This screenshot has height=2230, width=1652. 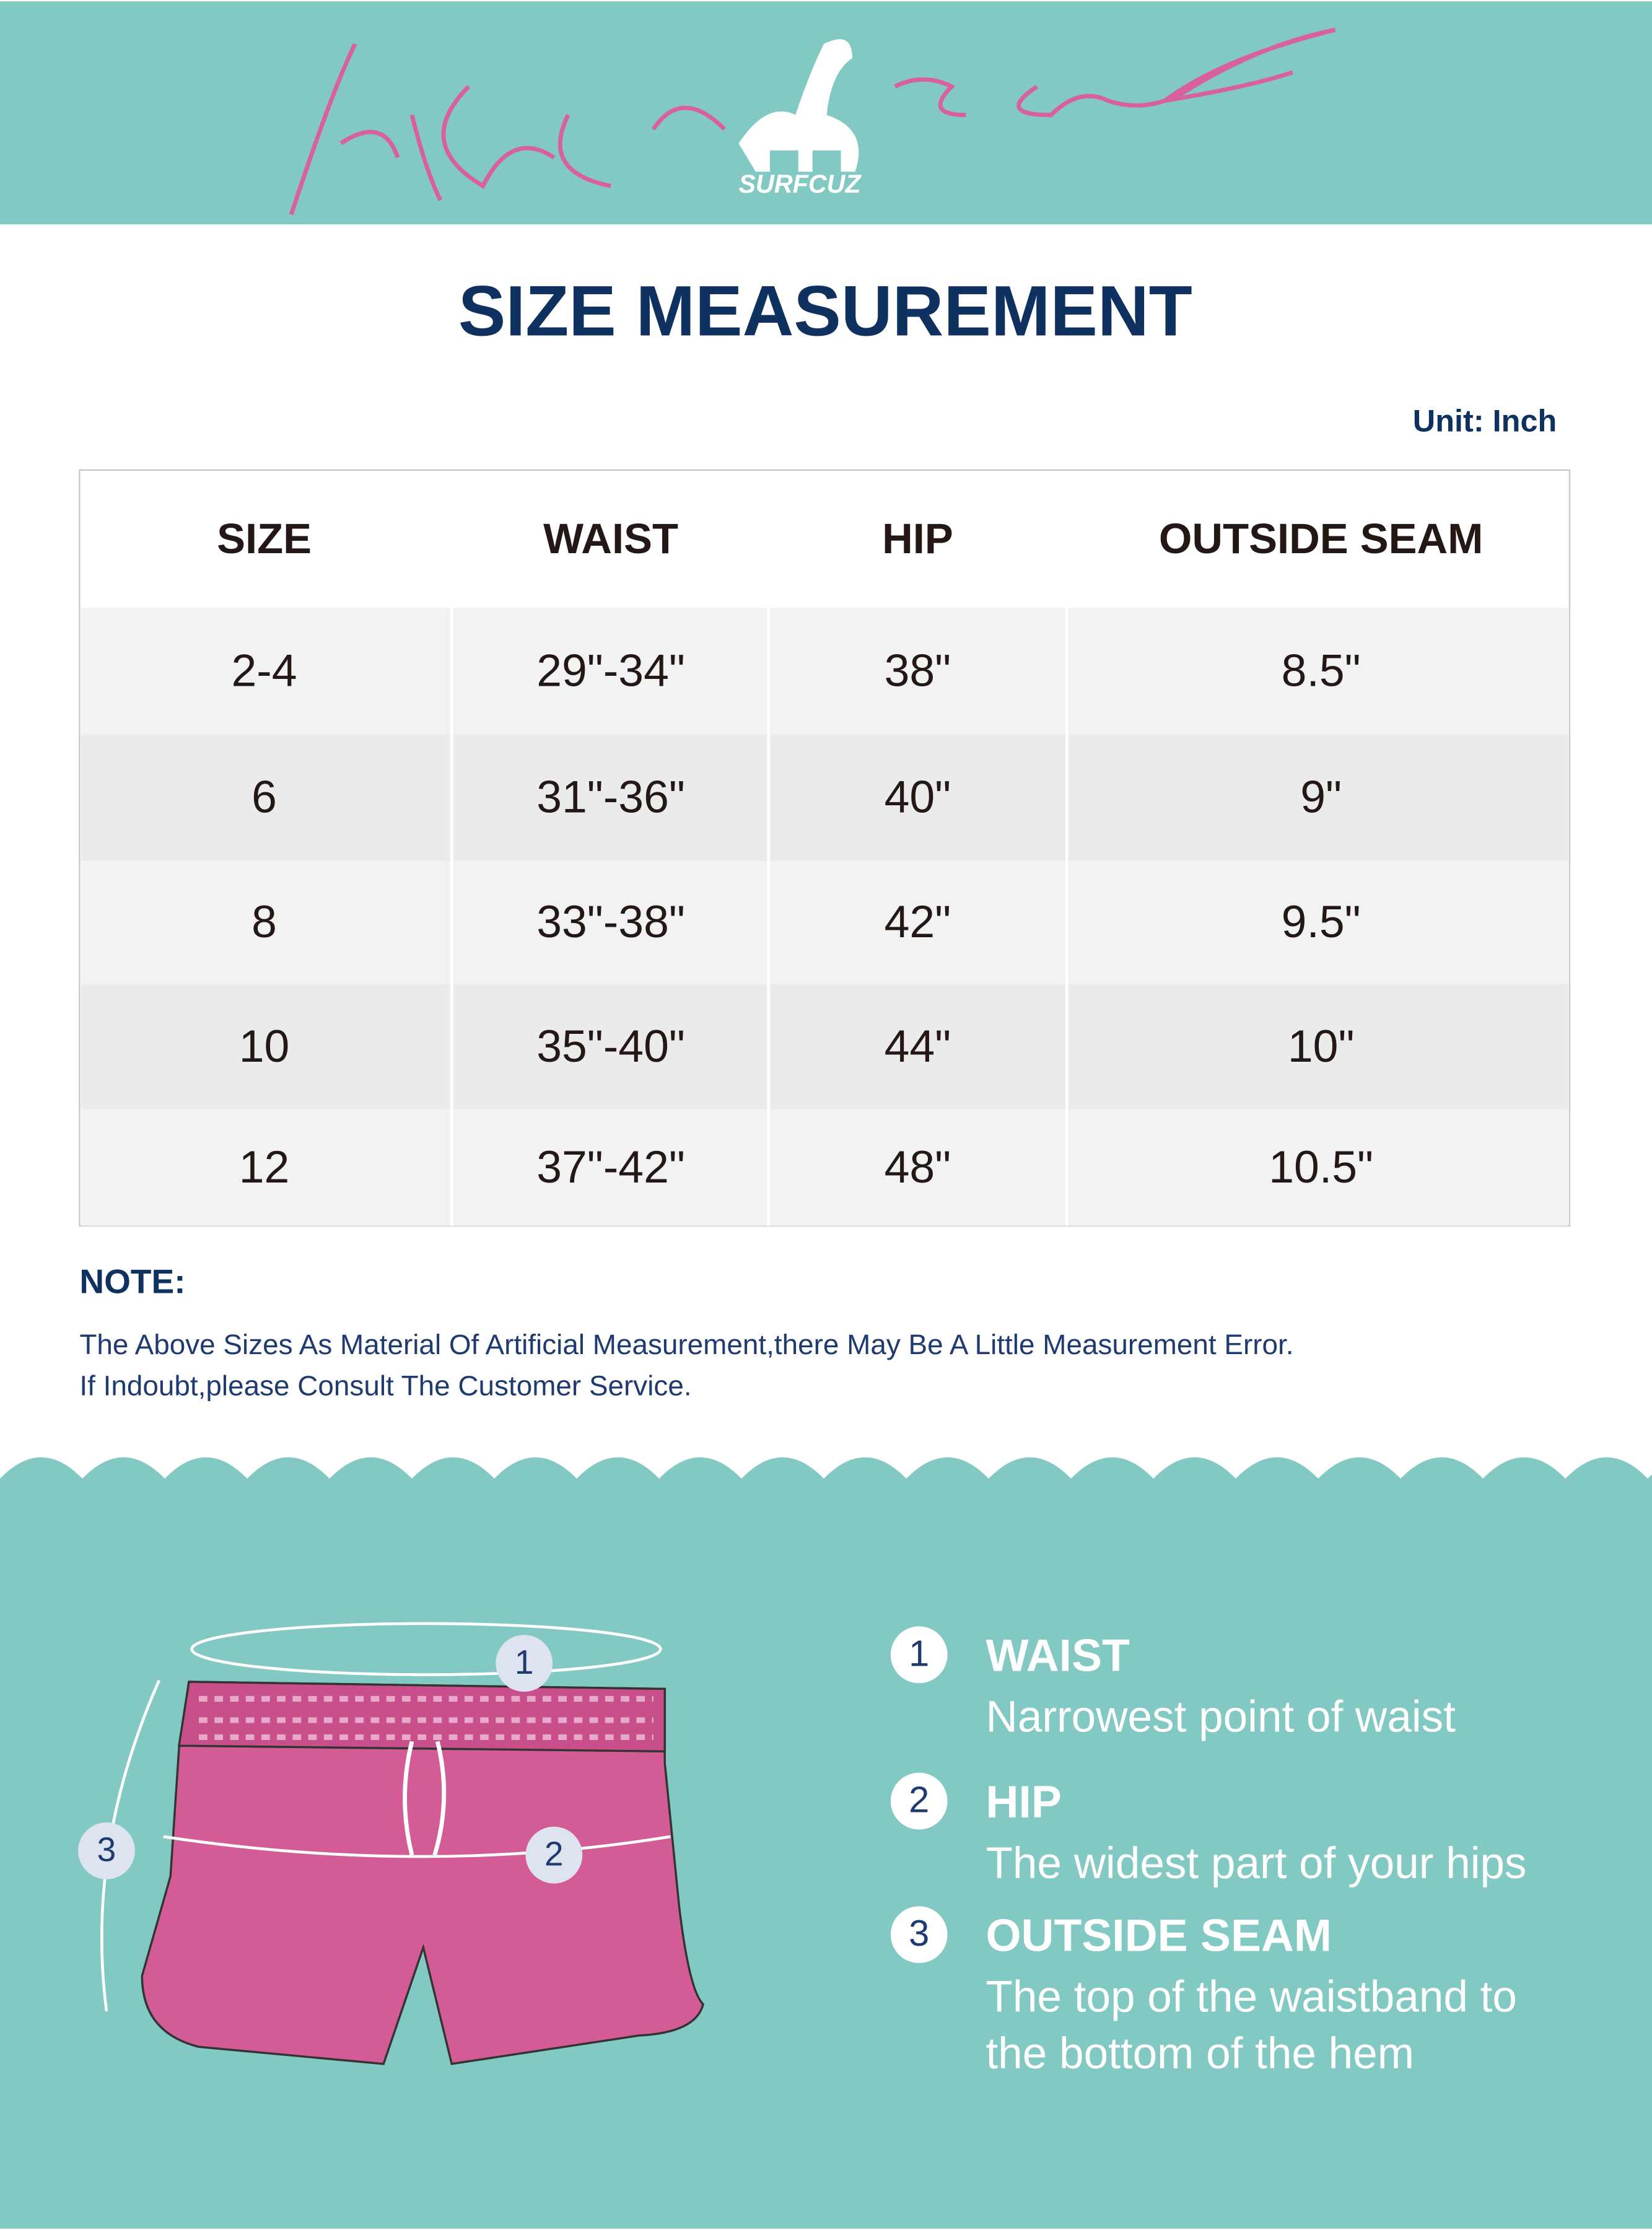 What do you see at coordinates (610, 1046) in the screenshot?
I see `table-cell: 35"-40"` at bounding box center [610, 1046].